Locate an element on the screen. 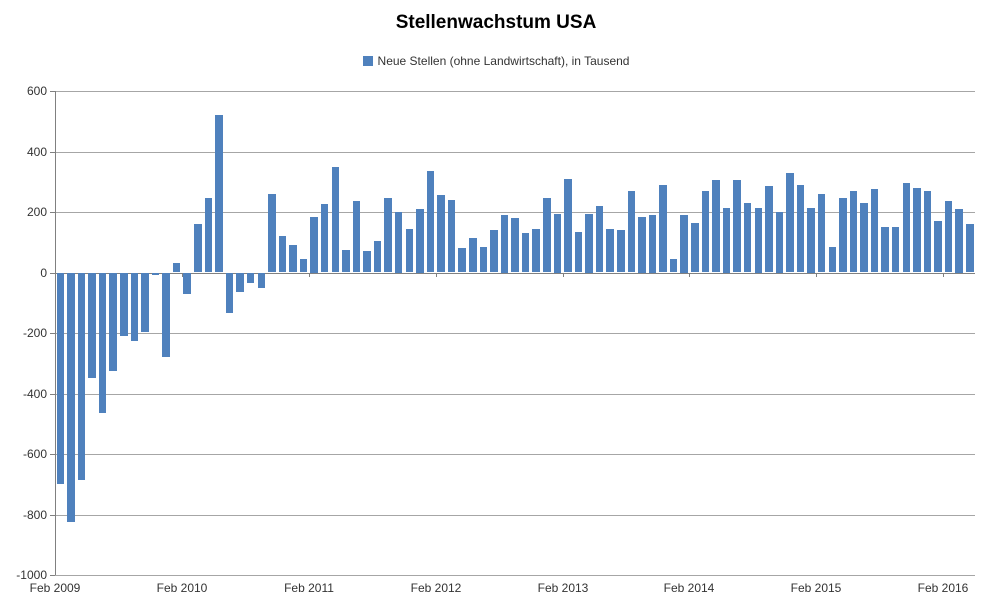  y-axis-label: -1000 is located at coordinates (31, 575).